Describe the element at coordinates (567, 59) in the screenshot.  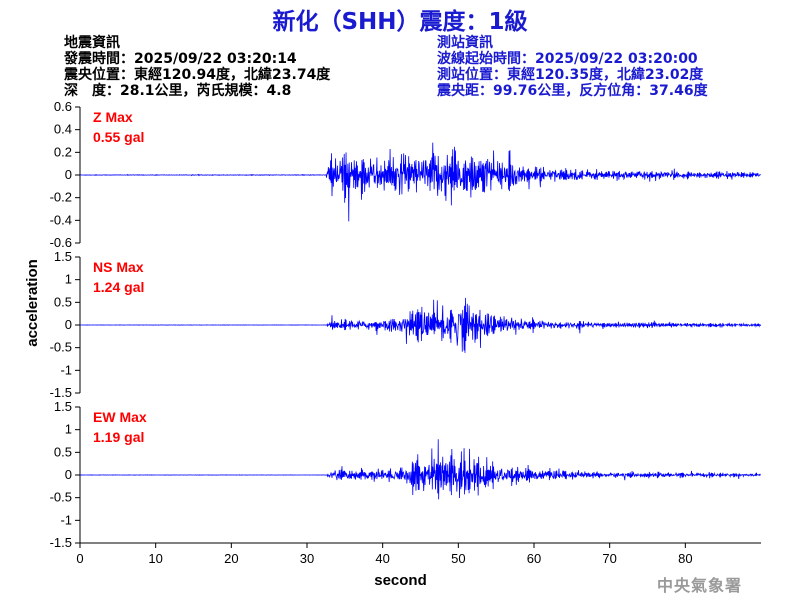
I see `waveform-start-time: 波線起始時間：2025/09/22 03:20:00` at that location.